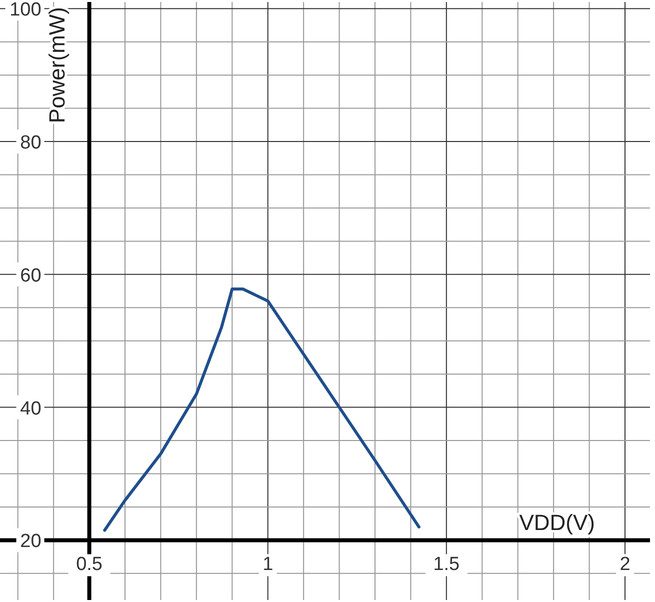  I want to click on y-tick-label: 40, so click(31, 409).